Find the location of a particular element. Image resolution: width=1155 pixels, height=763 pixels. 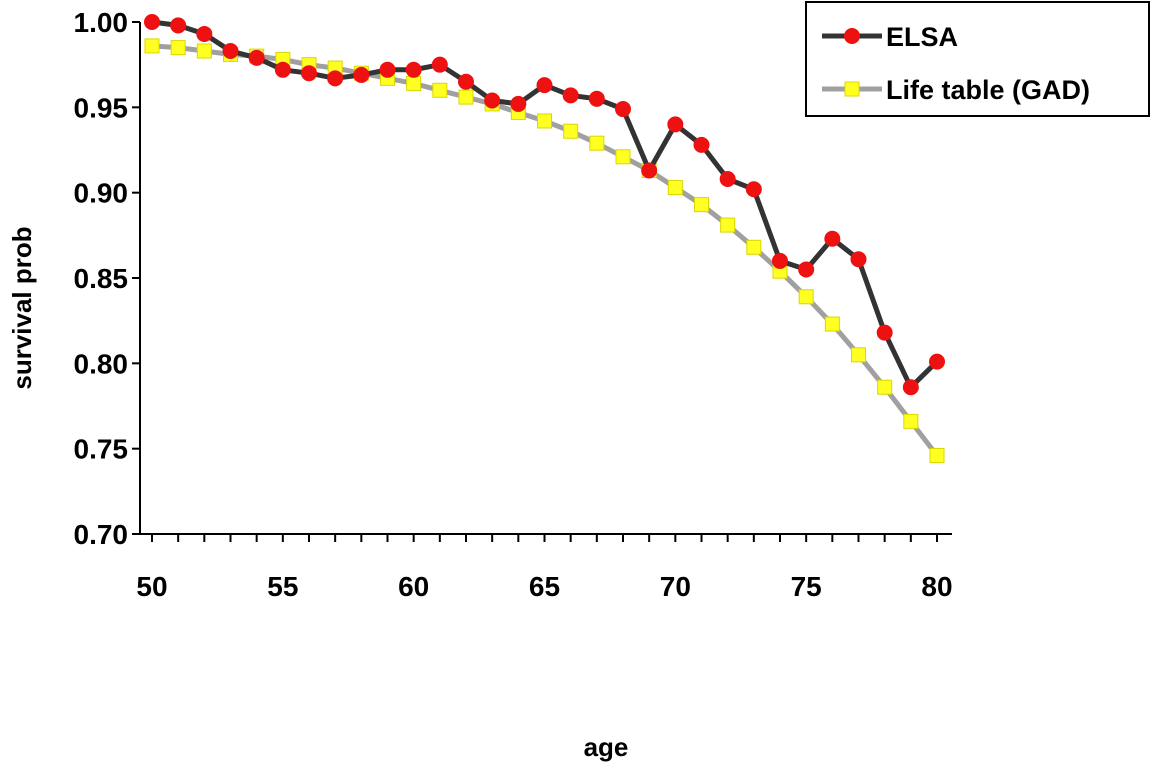

x-tick-label: 75 is located at coordinates (806, 586).